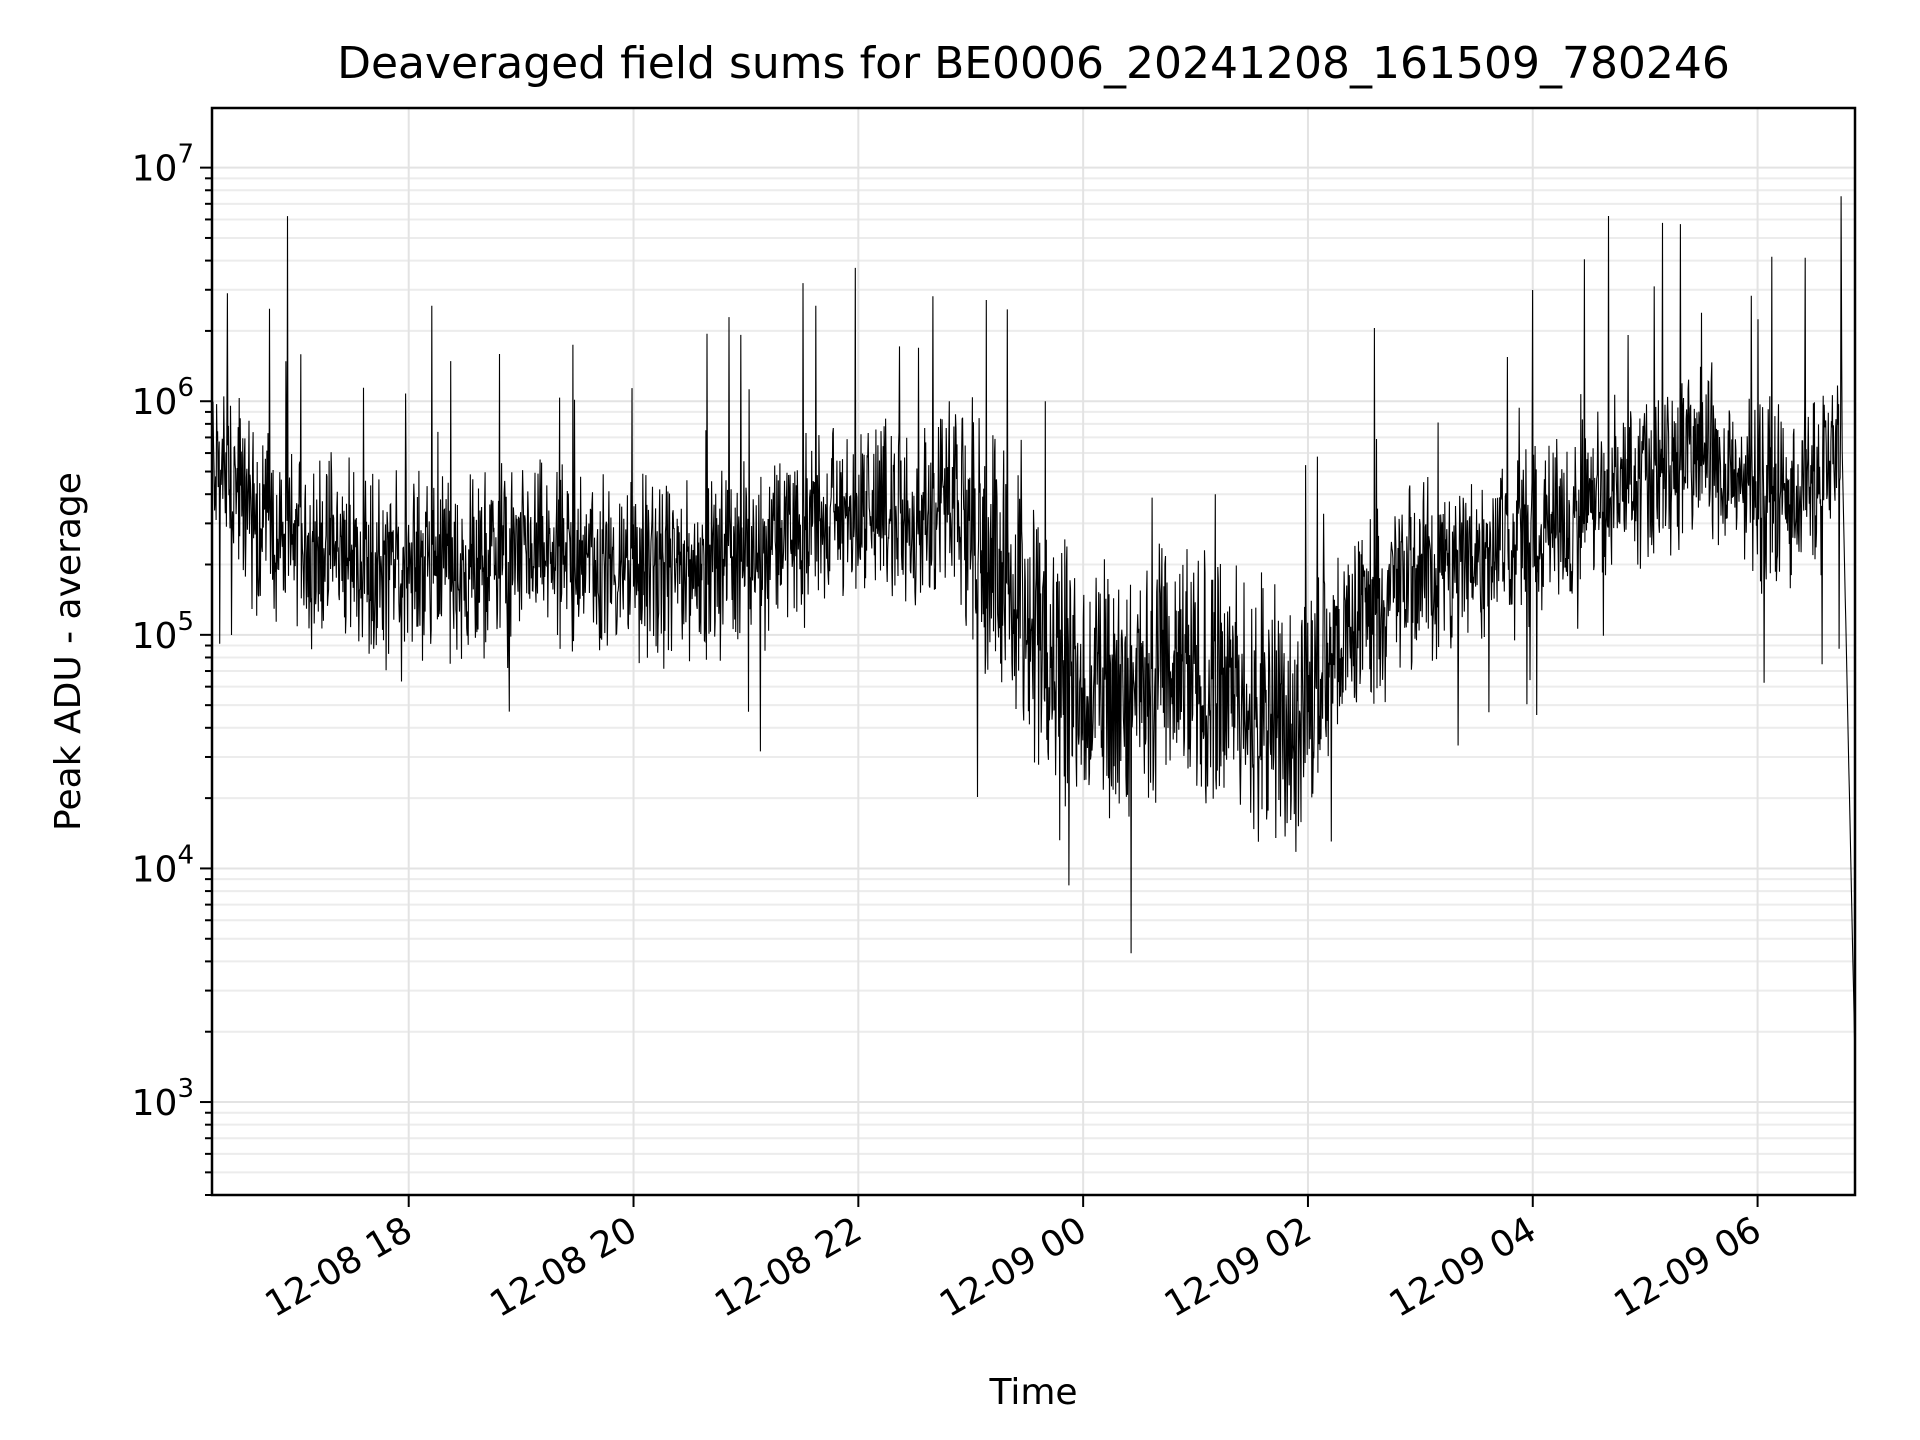 The image size is (1920, 1440). I want to click on y-axis-label: Peak ADU - average, so click(68, 651).